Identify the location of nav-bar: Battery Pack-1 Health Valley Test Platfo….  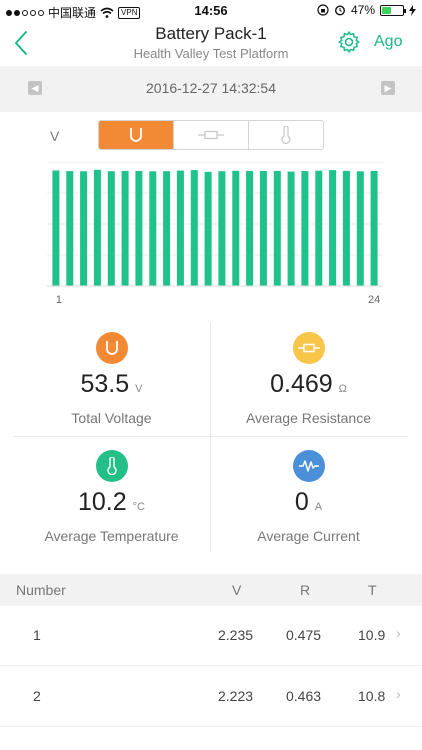
(211, 44).